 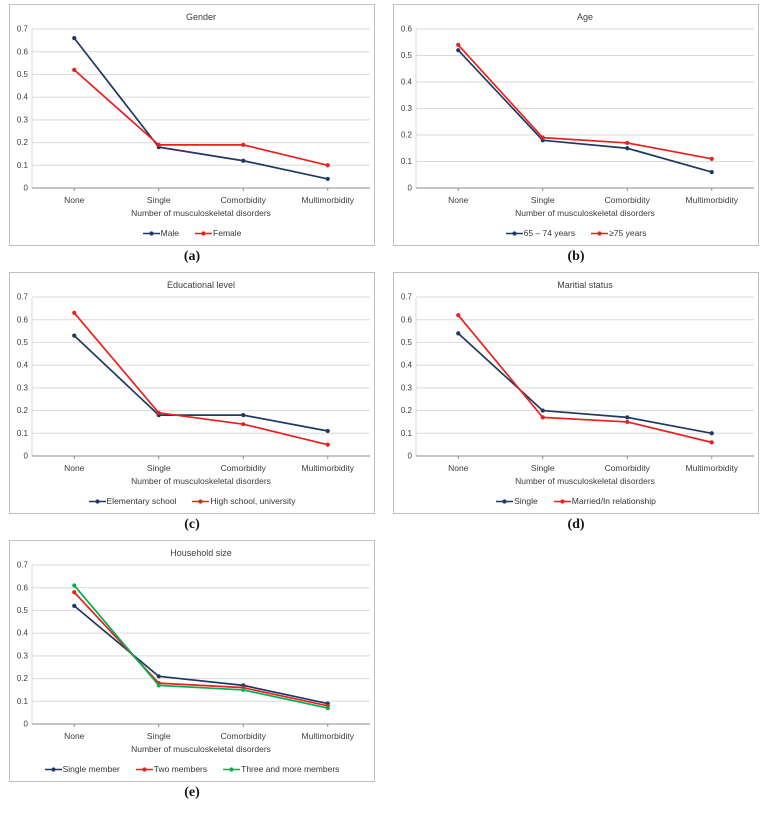 What do you see at coordinates (192, 233) in the screenshot?
I see `chart-gender-legend: Male Female` at bounding box center [192, 233].